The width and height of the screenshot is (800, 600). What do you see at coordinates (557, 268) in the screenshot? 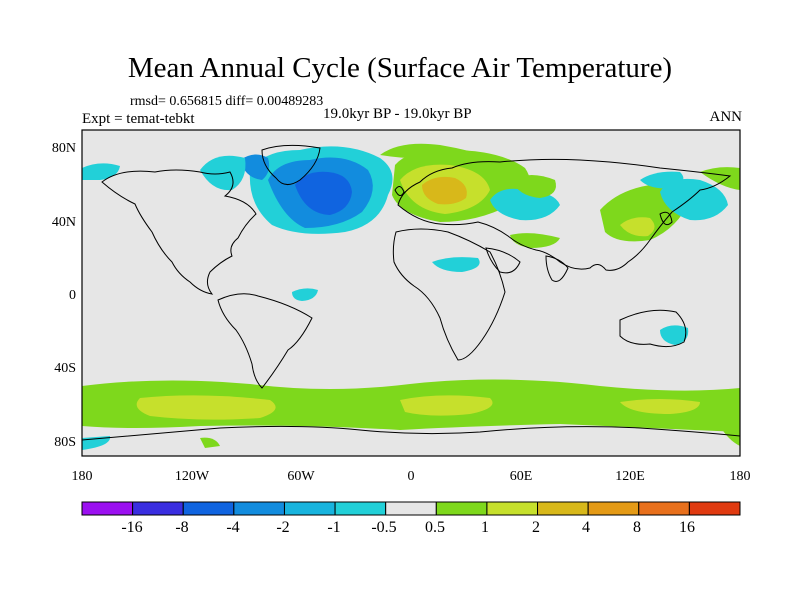
I see `coastline-india` at bounding box center [557, 268].